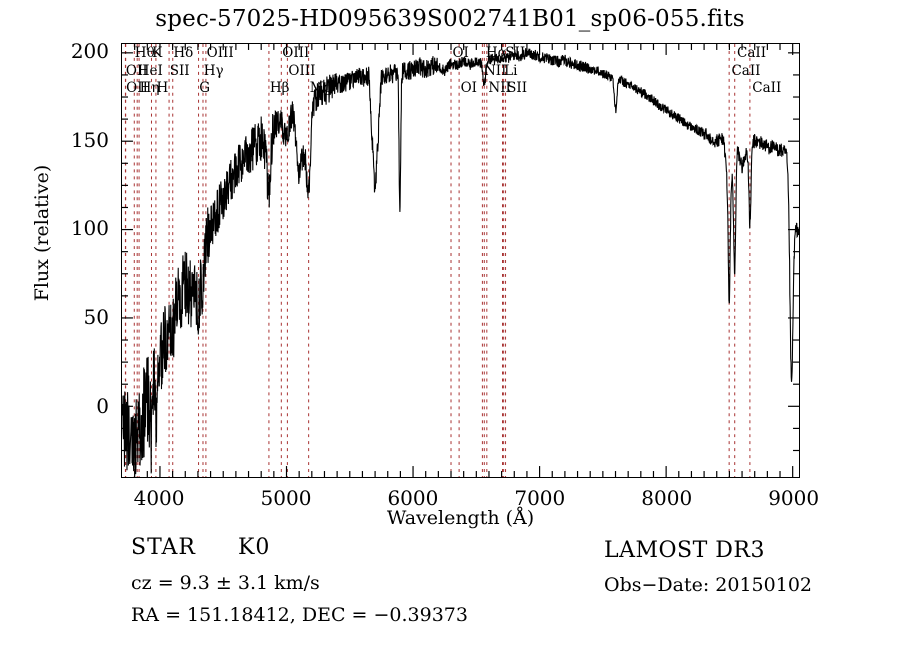 This screenshot has width=900, height=649. I want to click on radial-velocity: cz = 9.3 ± 3.1 km/s, so click(225, 583).